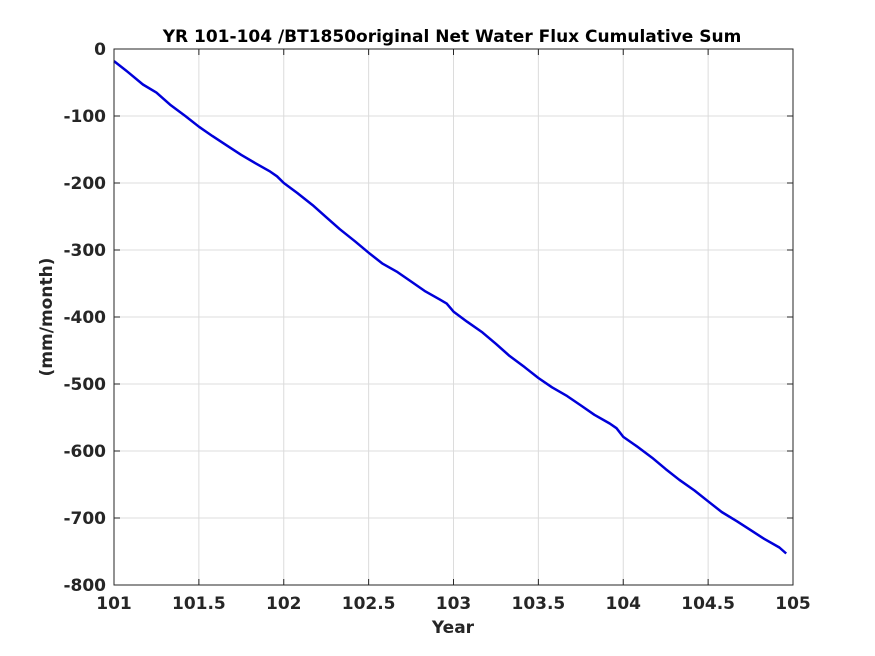  I want to click on x-tick-label: 104.5, so click(708, 604).